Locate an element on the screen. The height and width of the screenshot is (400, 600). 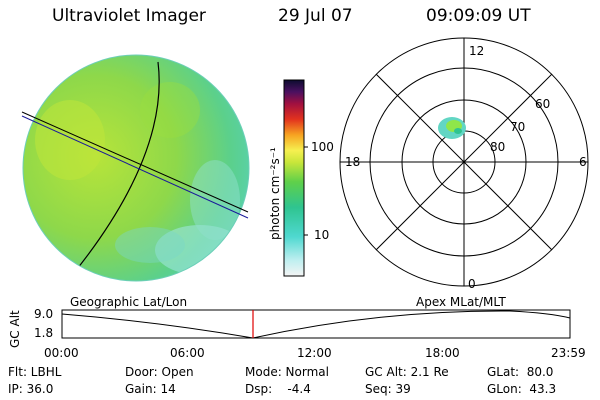
orbit-altitude-plot is located at coordinates (316, 324).